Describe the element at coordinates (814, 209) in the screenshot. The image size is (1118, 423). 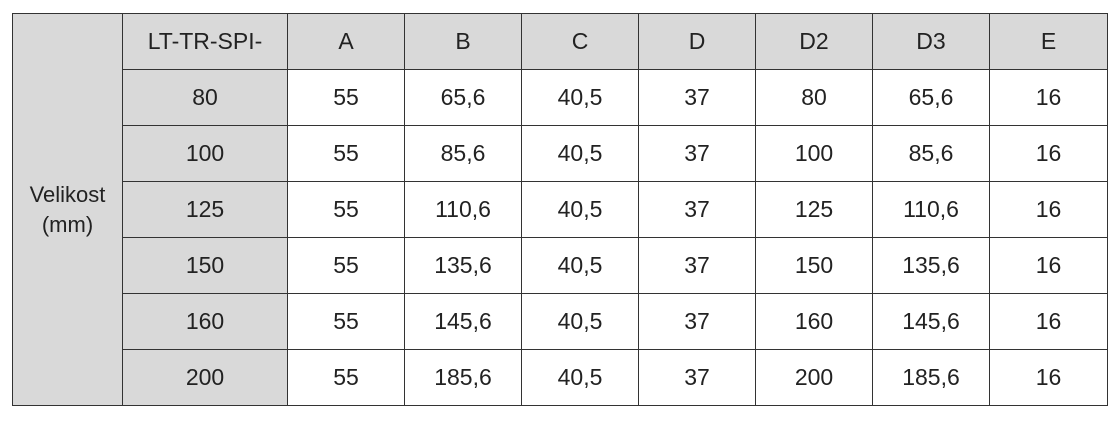
I see `data-cell: 125` at that location.